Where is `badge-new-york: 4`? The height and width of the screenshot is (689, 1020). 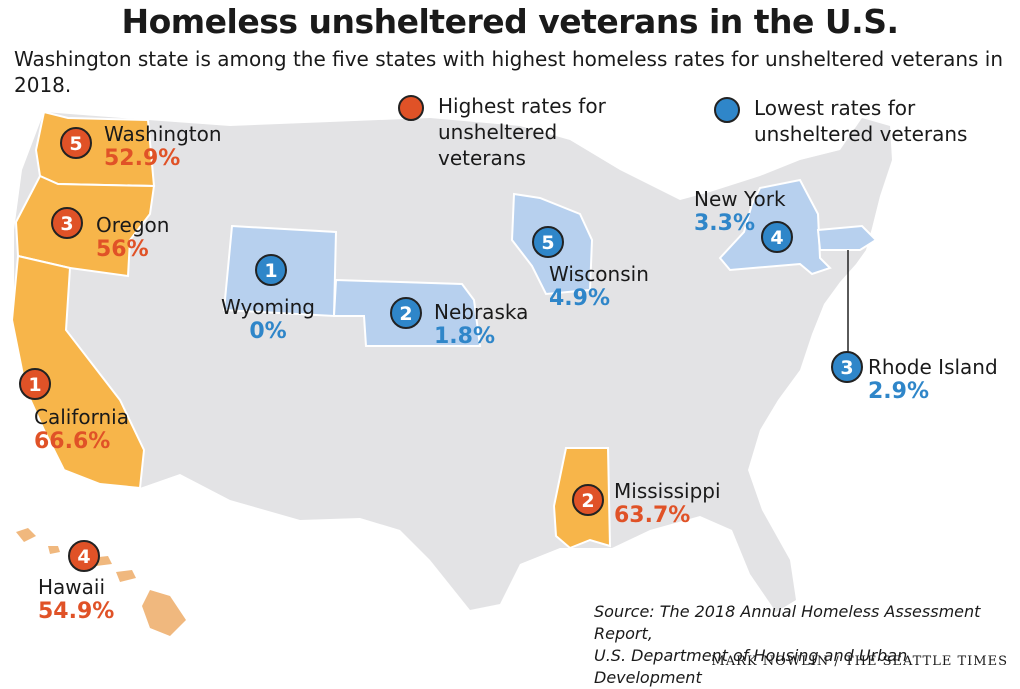
badge-new-york: 4 is located at coordinates (777, 237).